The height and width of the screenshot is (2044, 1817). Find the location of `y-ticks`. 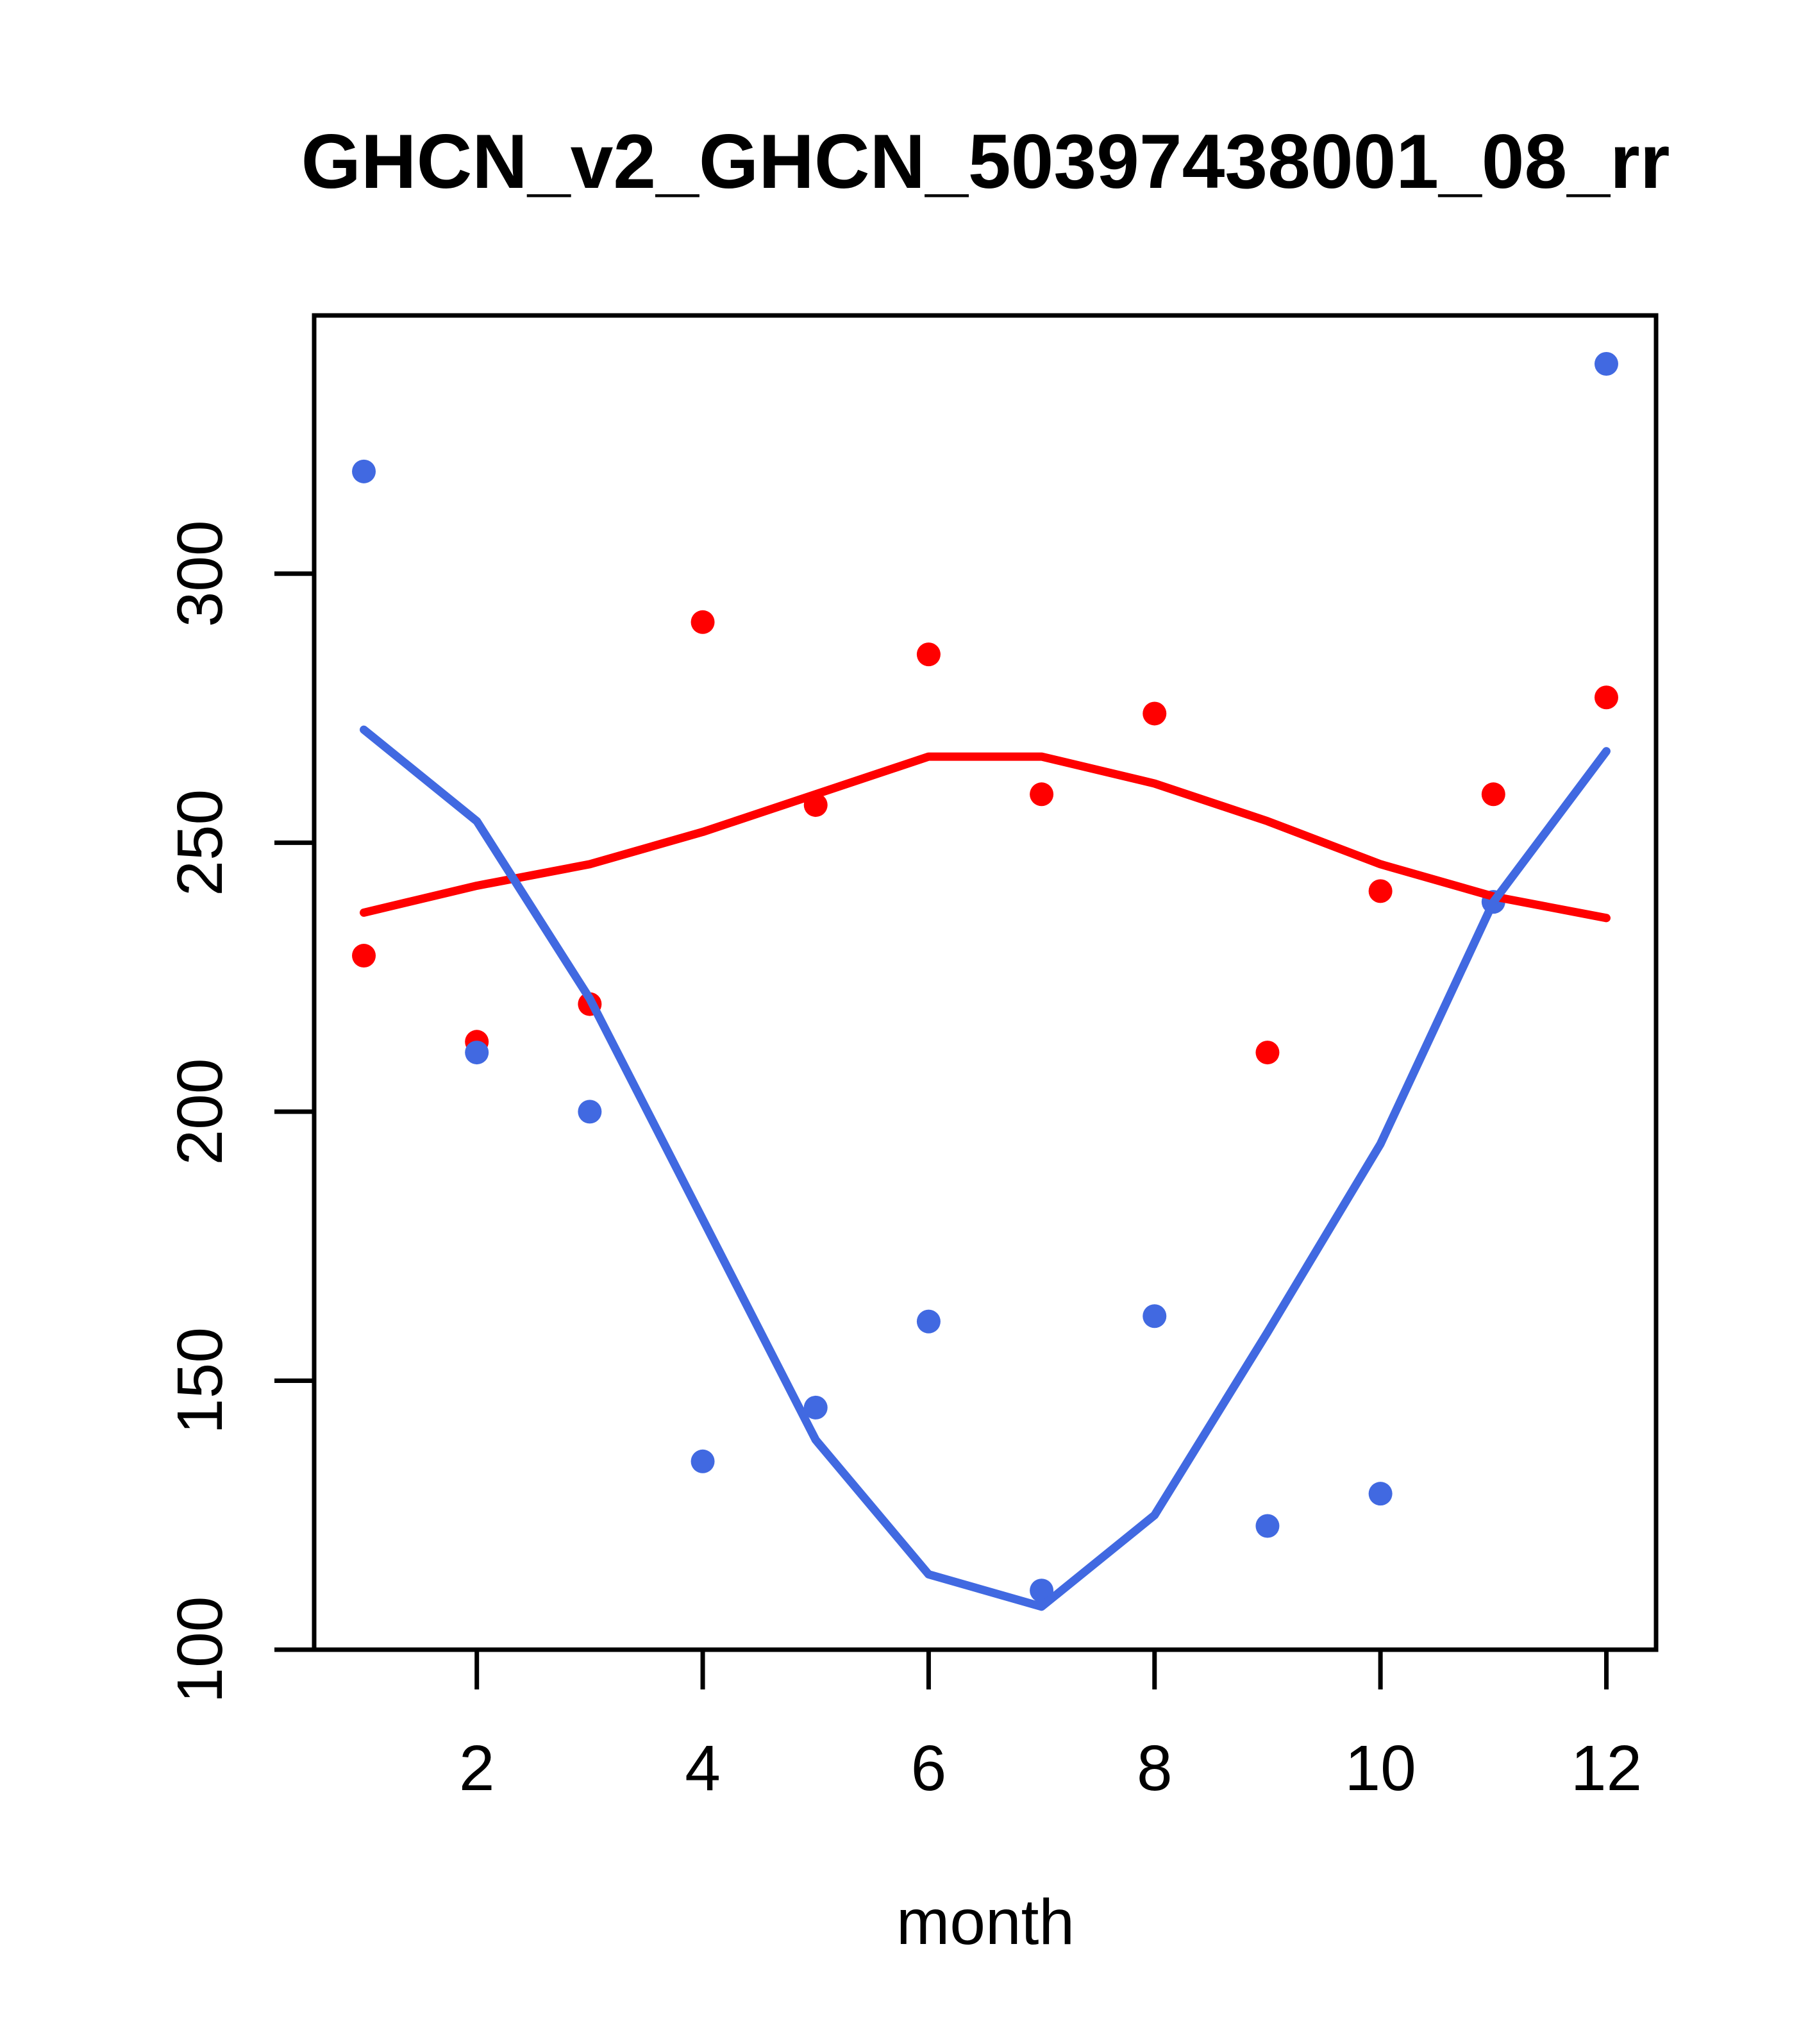

y-ticks is located at coordinates (294, 1111).